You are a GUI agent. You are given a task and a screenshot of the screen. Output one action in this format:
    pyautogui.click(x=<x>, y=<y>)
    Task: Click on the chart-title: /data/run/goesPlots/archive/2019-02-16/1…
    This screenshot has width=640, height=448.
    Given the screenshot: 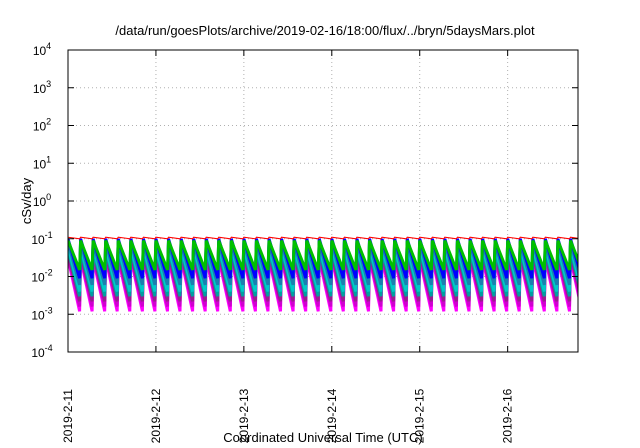 What is the action you would take?
    pyautogui.click(x=325, y=30)
    